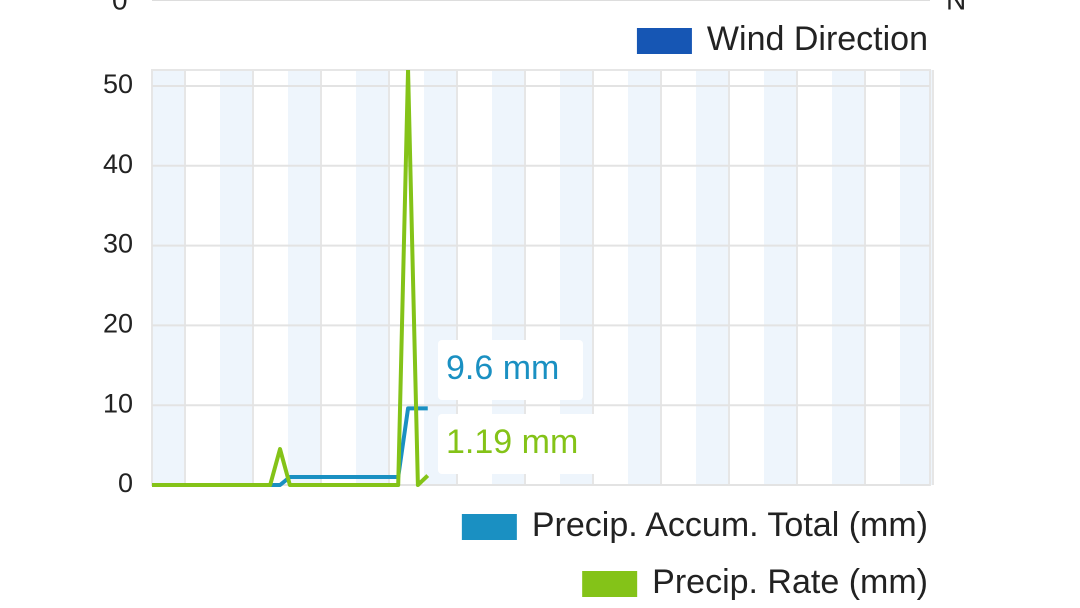  I want to click on y-tick-label: 0, so click(125, 483).